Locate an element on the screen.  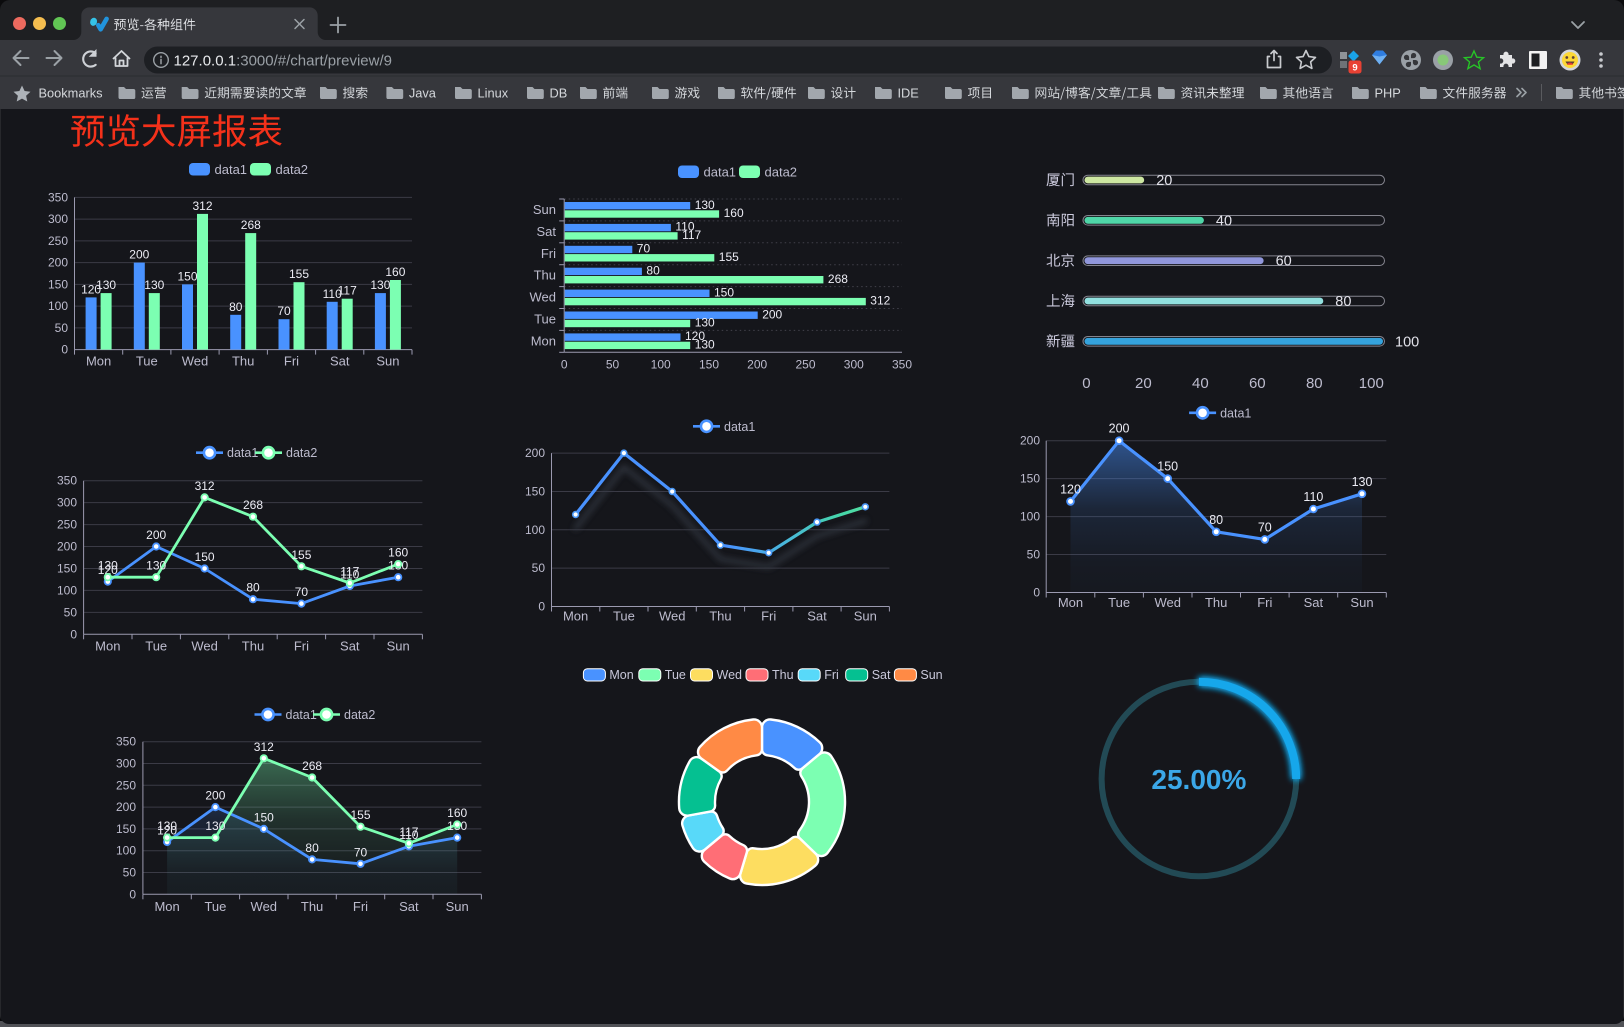
svg-text: 40 is located at coordinates (1200, 383).